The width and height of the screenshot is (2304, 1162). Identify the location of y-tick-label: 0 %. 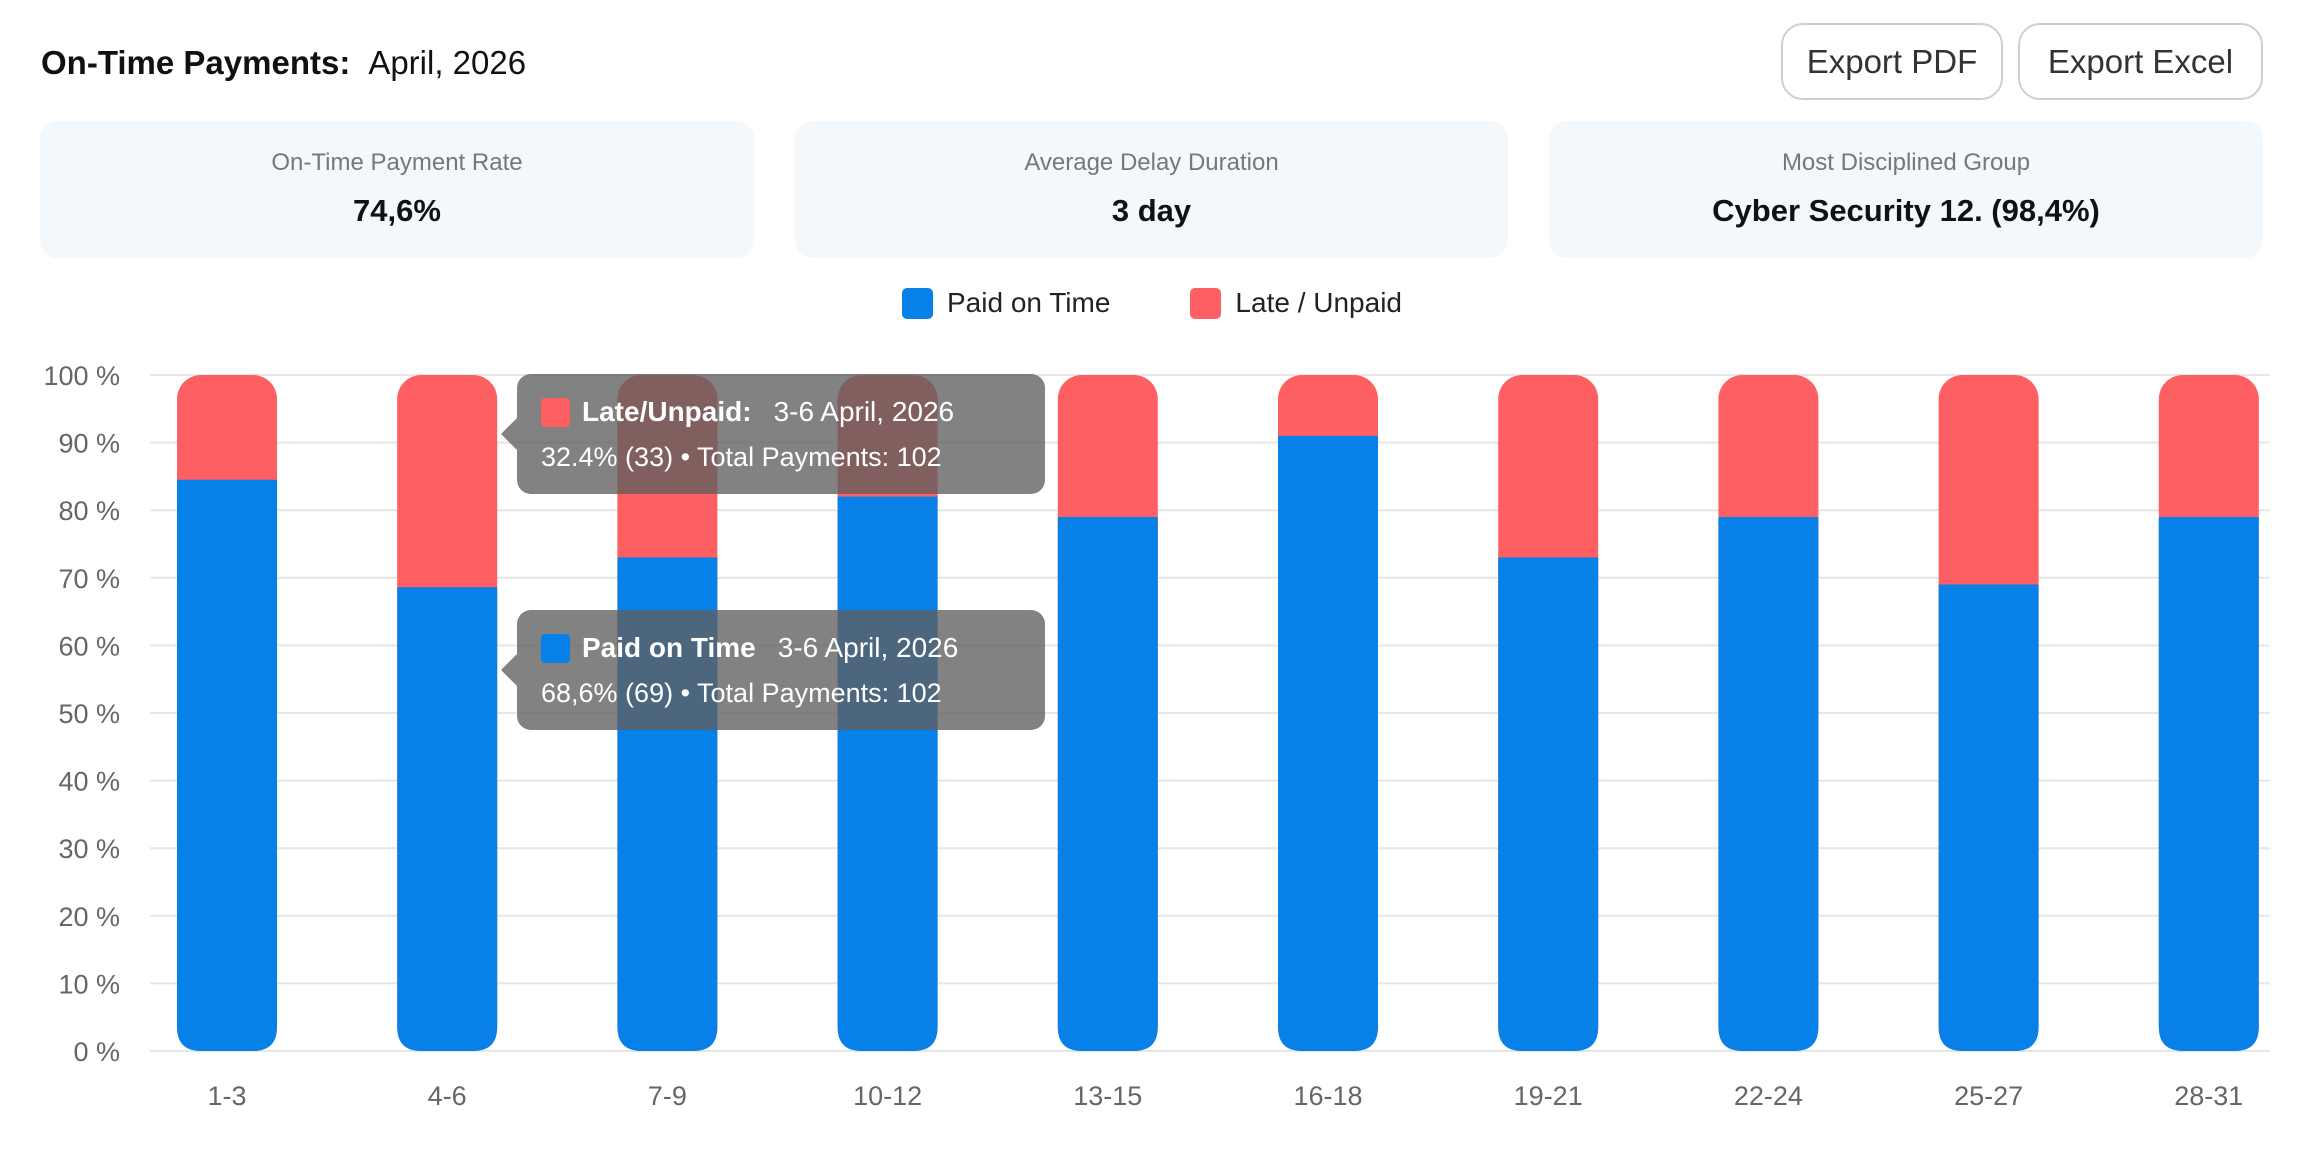
(96, 1052).